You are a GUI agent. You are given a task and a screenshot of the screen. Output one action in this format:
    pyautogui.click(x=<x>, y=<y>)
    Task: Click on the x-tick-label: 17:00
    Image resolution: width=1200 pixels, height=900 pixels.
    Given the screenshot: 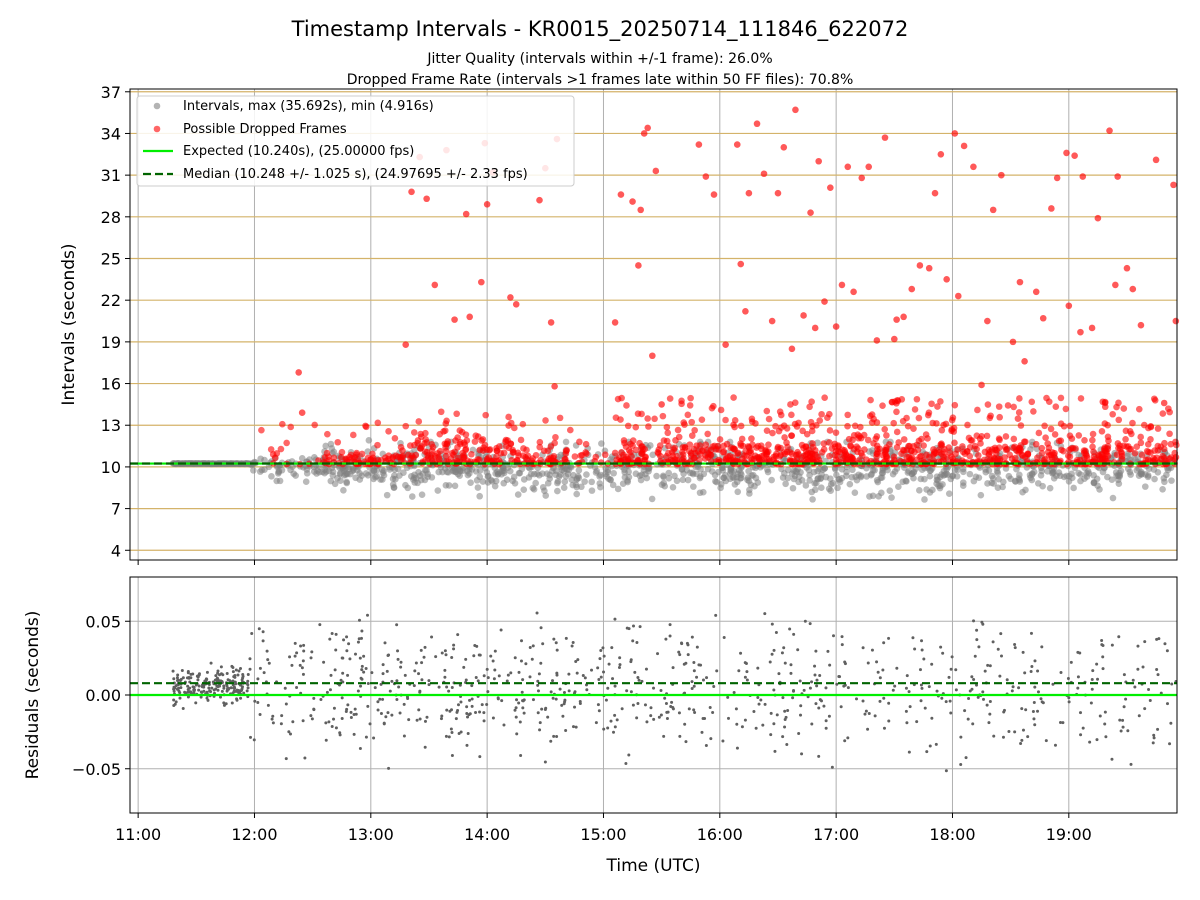 What is the action you would take?
    pyautogui.click(x=836, y=834)
    